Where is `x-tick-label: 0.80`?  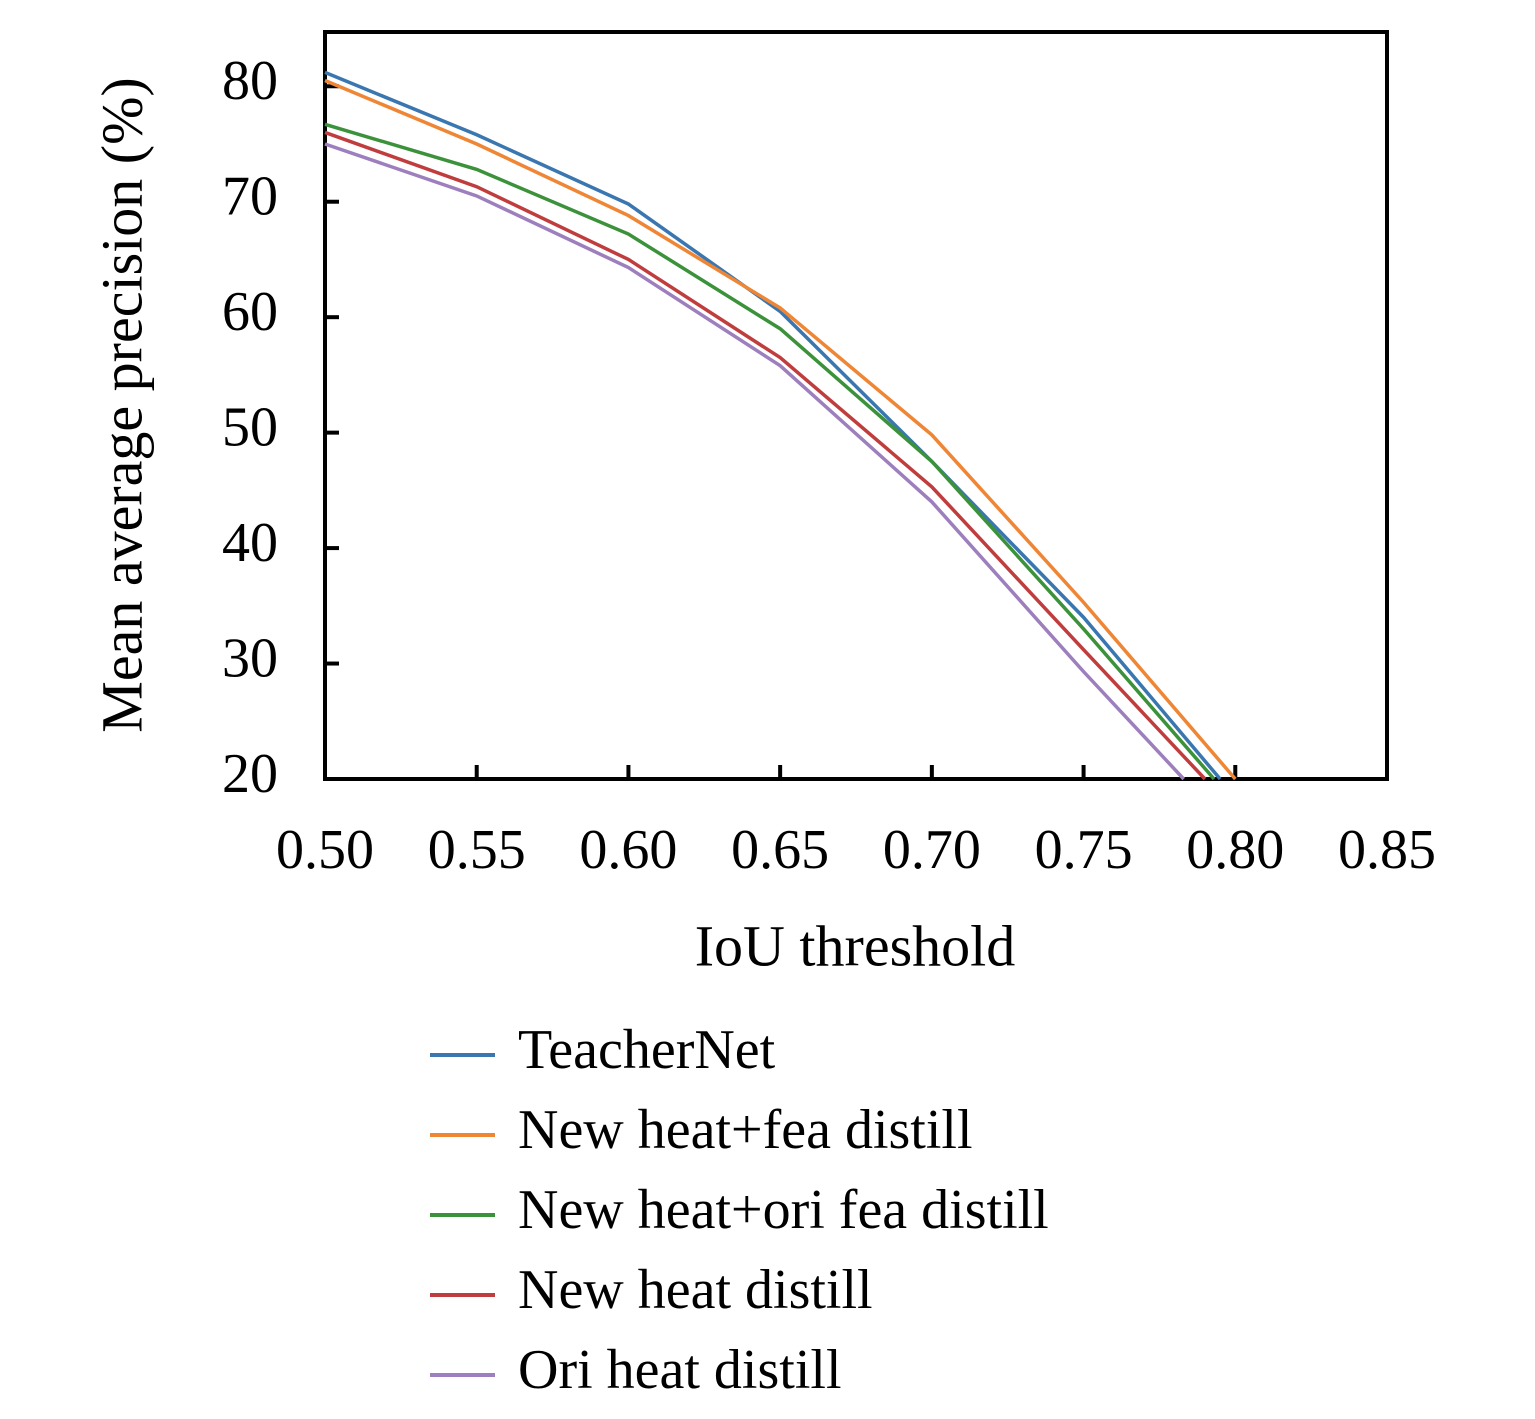 x-tick-label: 0.80 is located at coordinates (1235, 850).